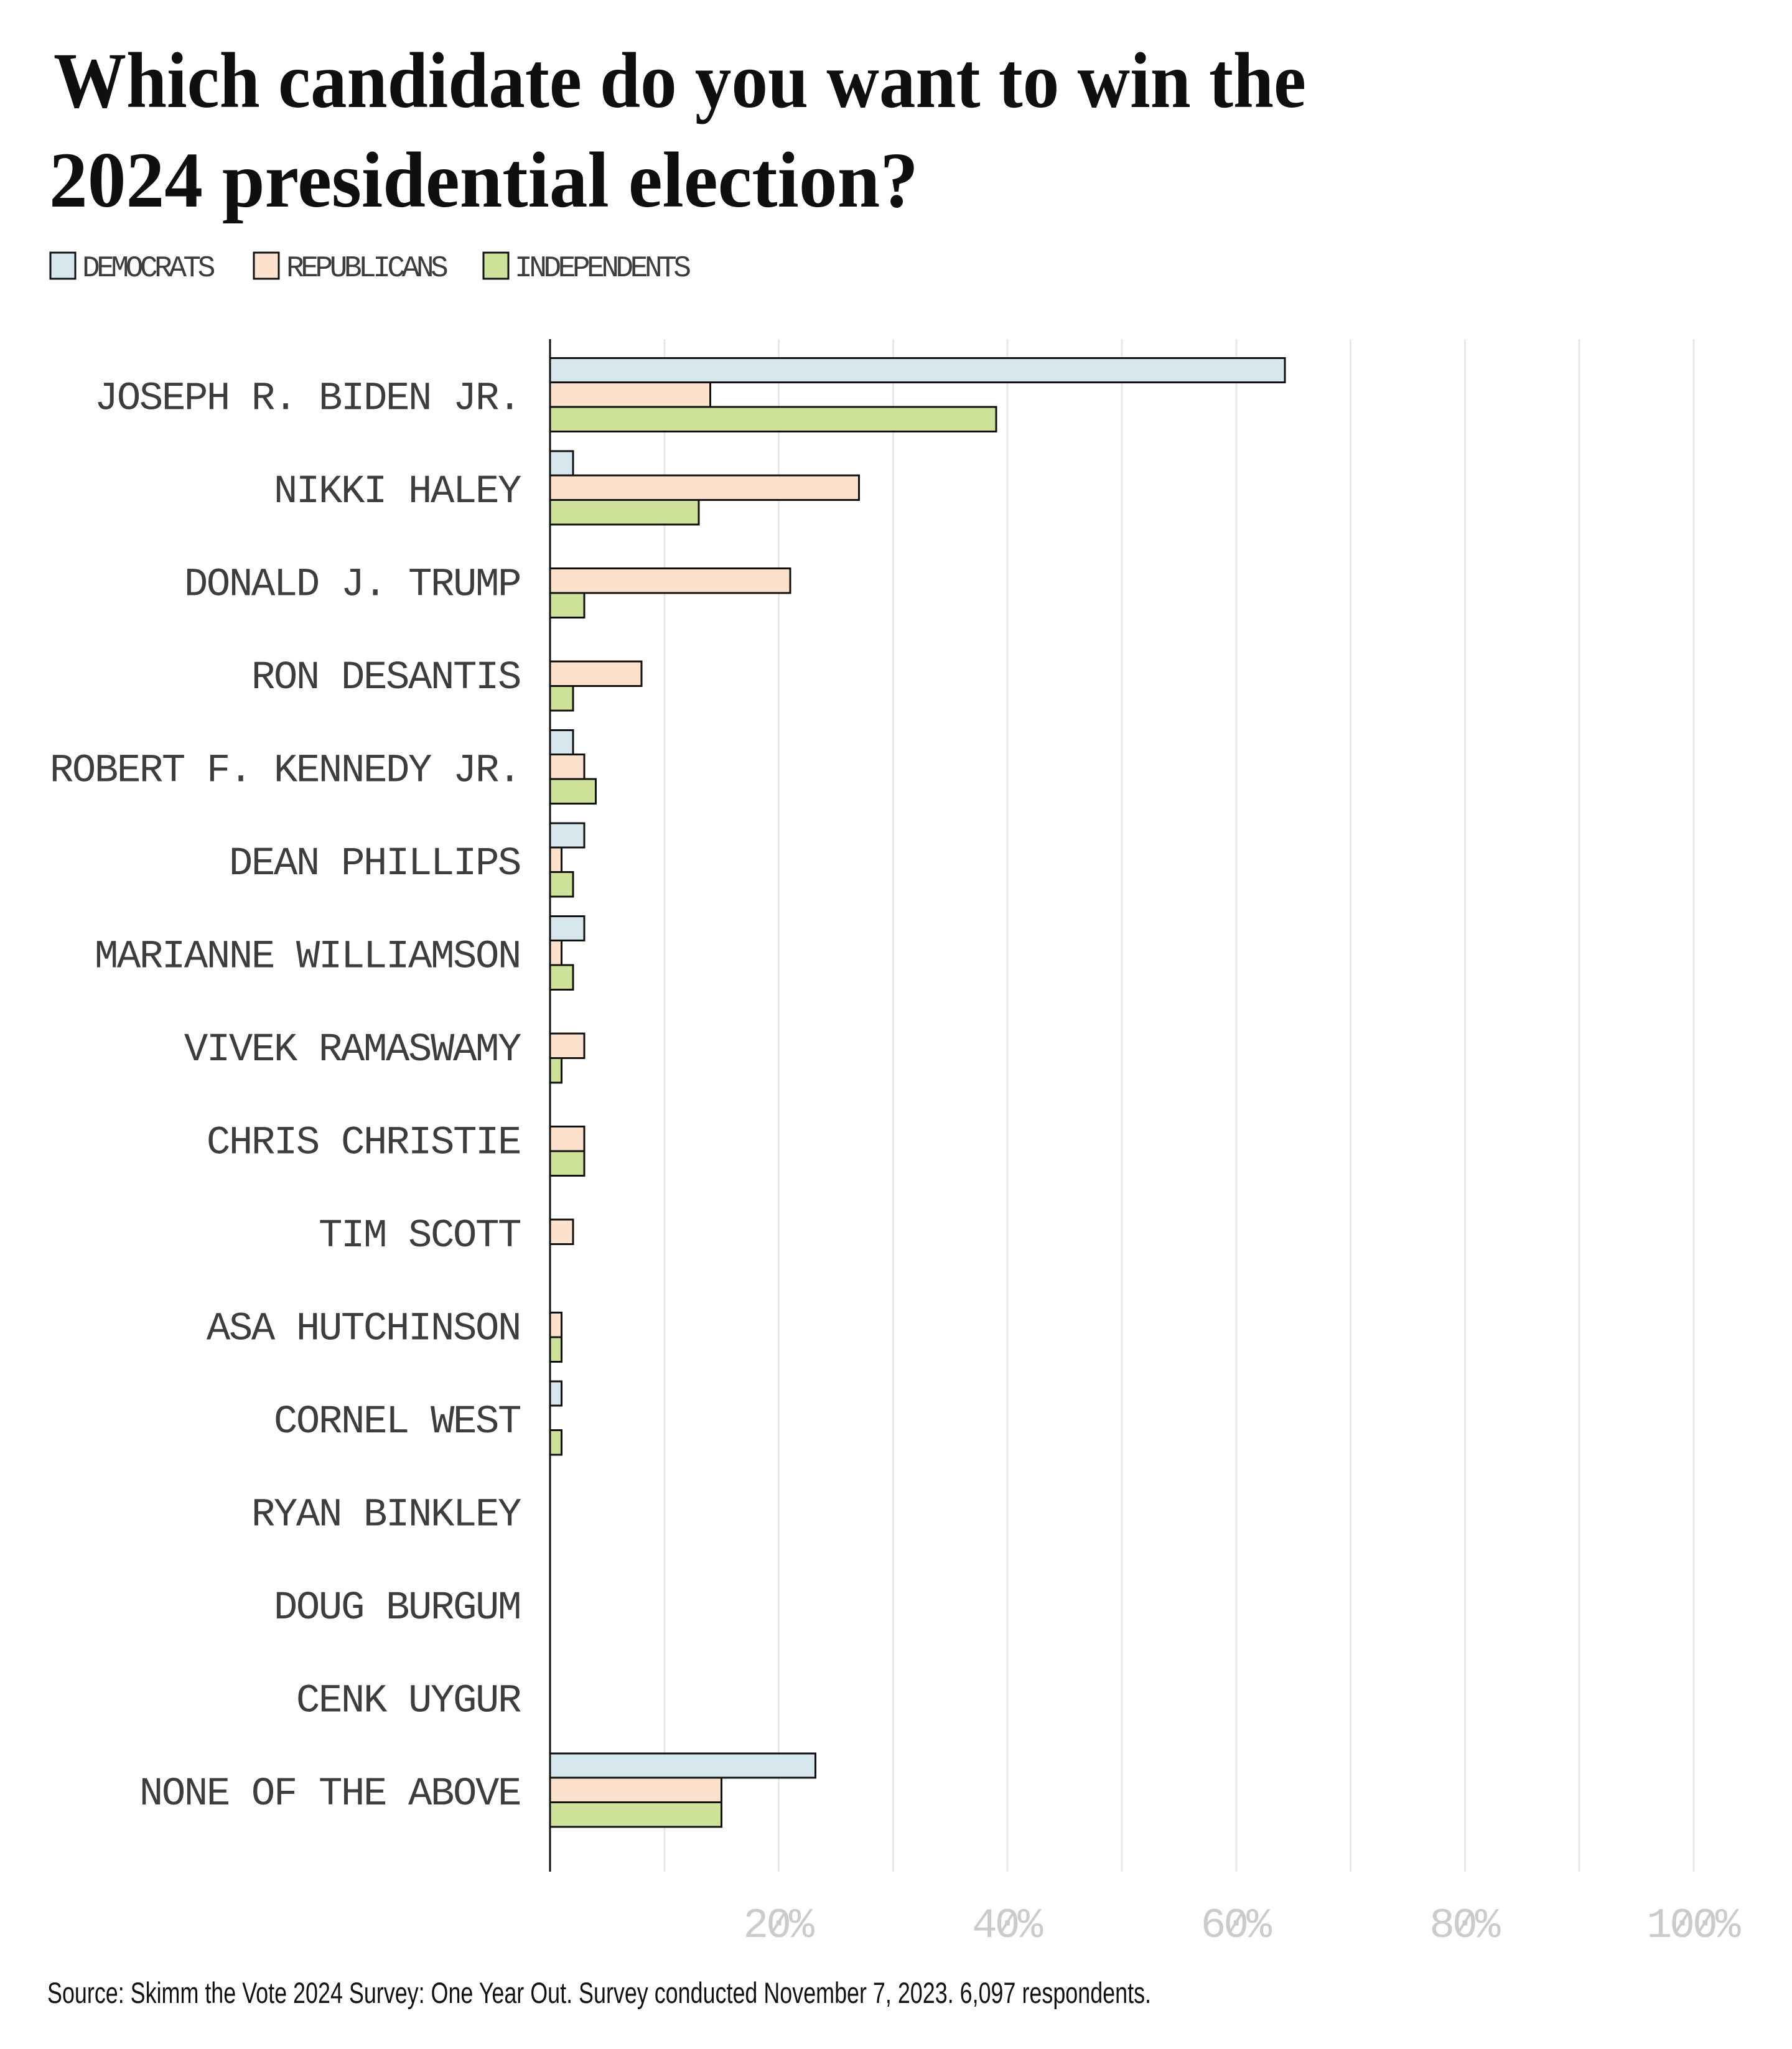  I want to click on svg-text: 1, so click(1659, 1926).